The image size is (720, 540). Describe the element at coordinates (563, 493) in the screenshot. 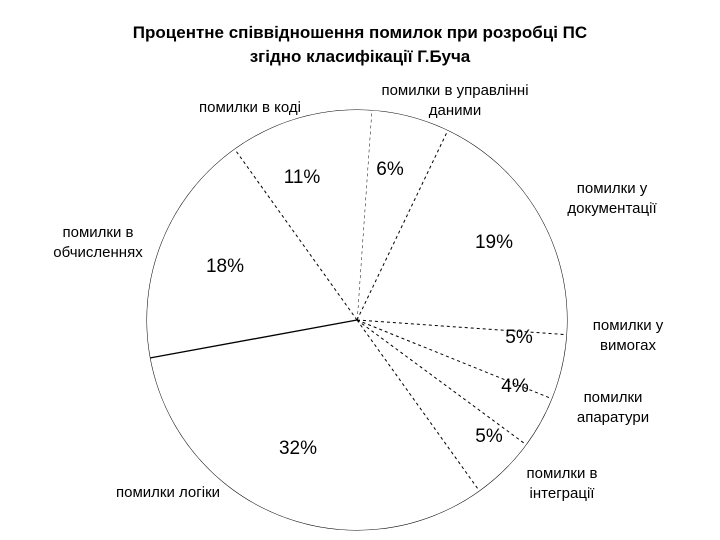

I see `slice-category-label: інтеграції` at that location.